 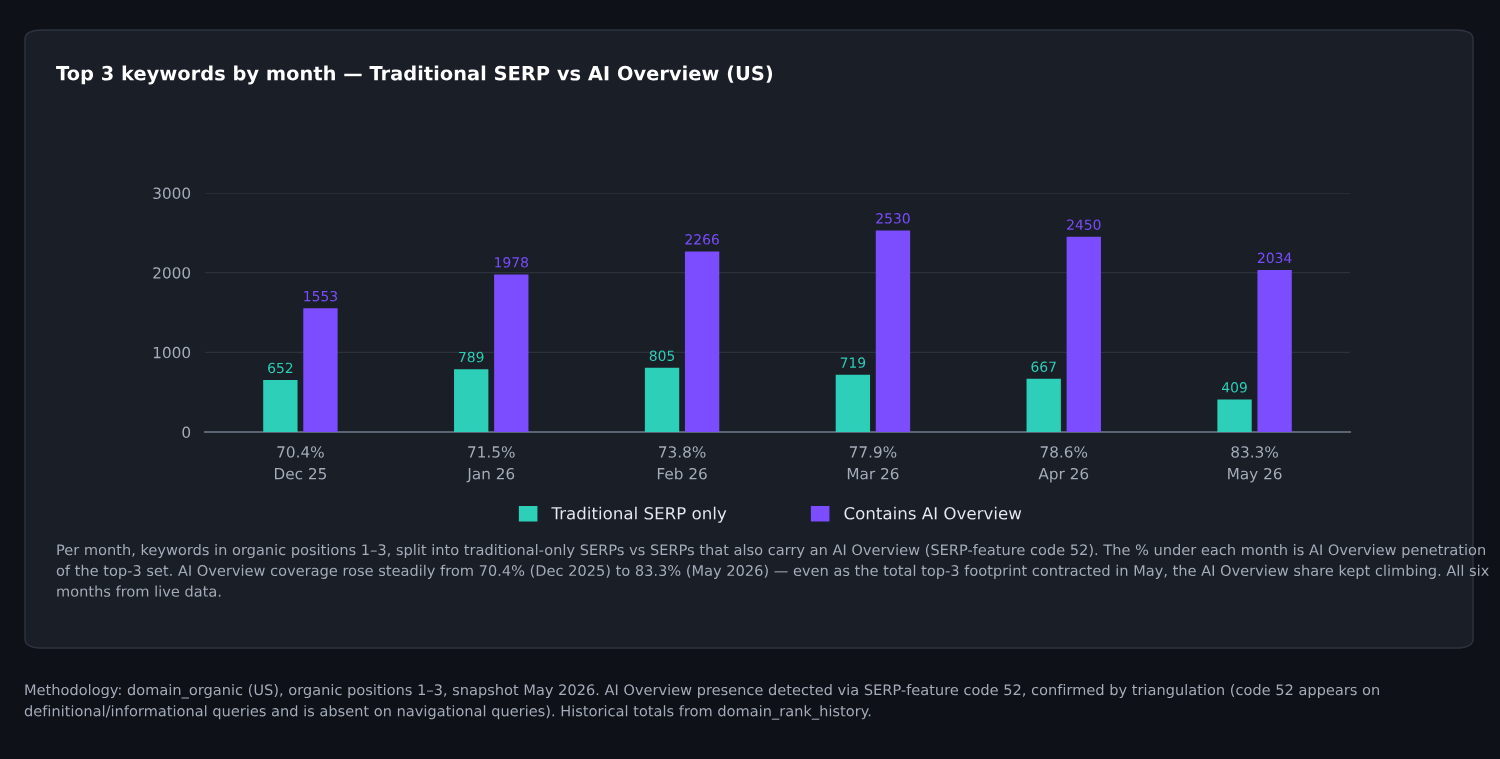 What do you see at coordinates (300, 463) in the screenshot?
I see `x-tick-label: 70.4% Dec 25` at bounding box center [300, 463].